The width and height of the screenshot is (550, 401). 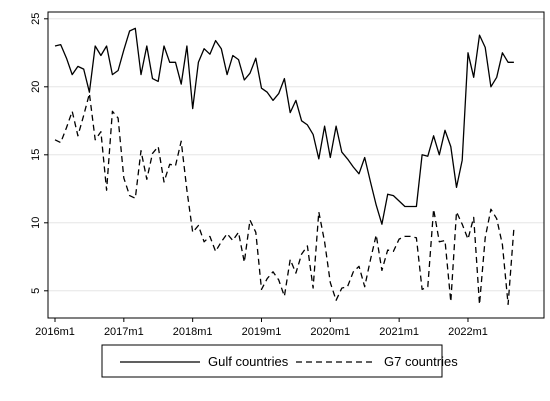 What do you see at coordinates (55, 332) in the screenshot?
I see `x-tick-label-2016m1: 2016m1` at bounding box center [55, 332].